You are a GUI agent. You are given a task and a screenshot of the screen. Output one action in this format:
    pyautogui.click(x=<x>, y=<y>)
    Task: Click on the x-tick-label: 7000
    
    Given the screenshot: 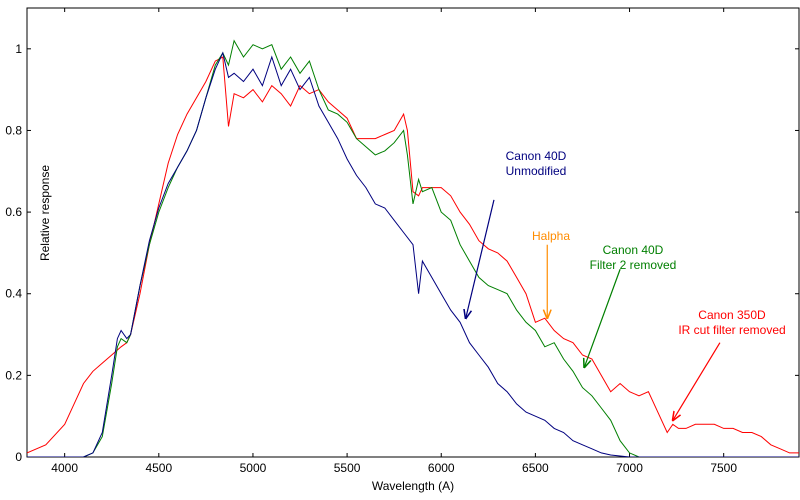 What is the action you would take?
    pyautogui.click(x=629, y=468)
    